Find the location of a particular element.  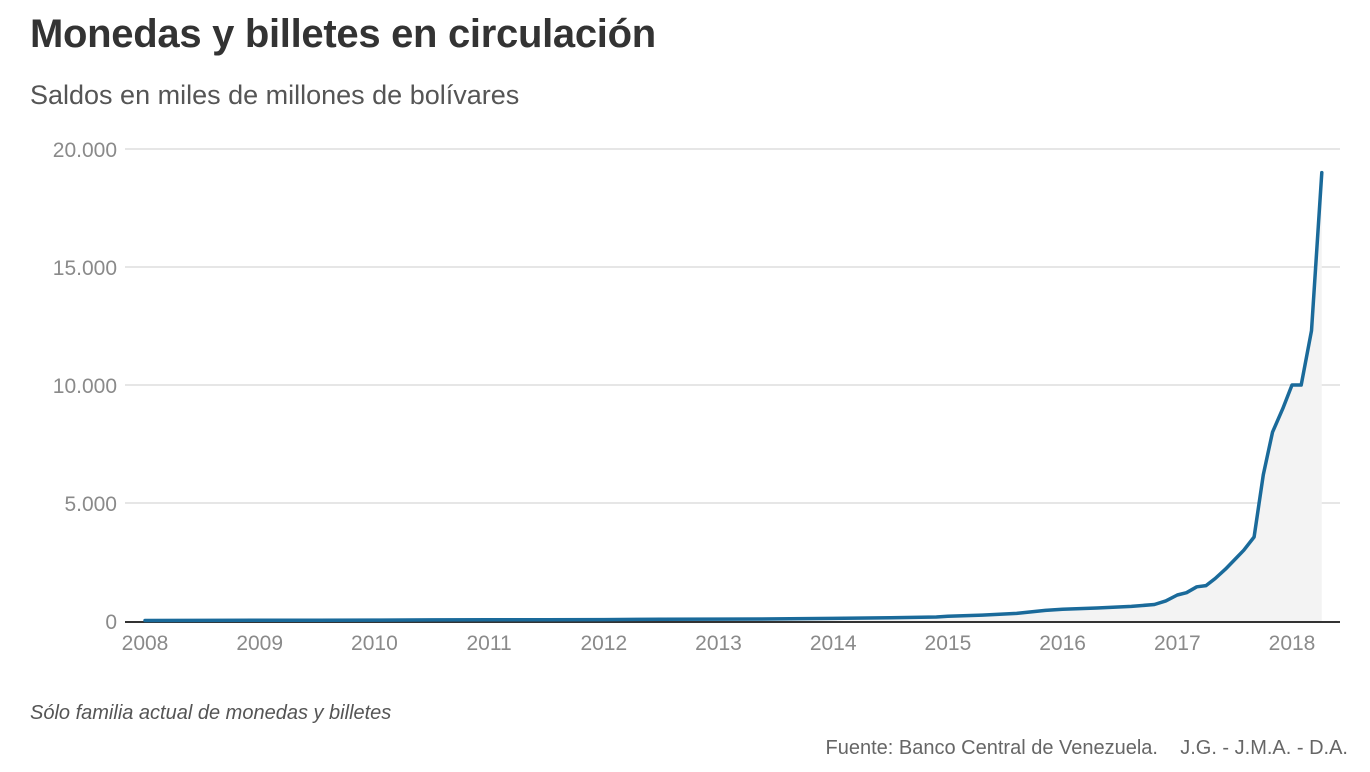

y-tick-label: 5.000 is located at coordinates (90, 504).